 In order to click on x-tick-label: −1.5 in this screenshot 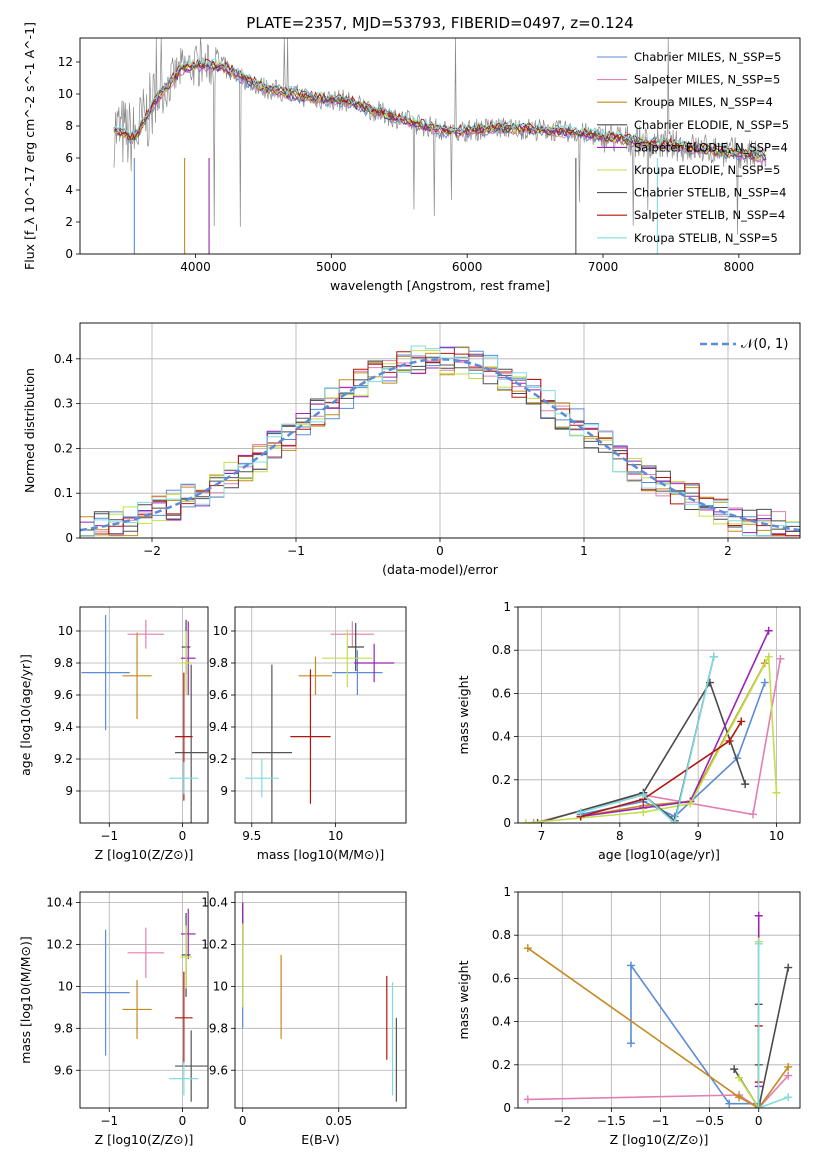, I will do `click(611, 1121)`.